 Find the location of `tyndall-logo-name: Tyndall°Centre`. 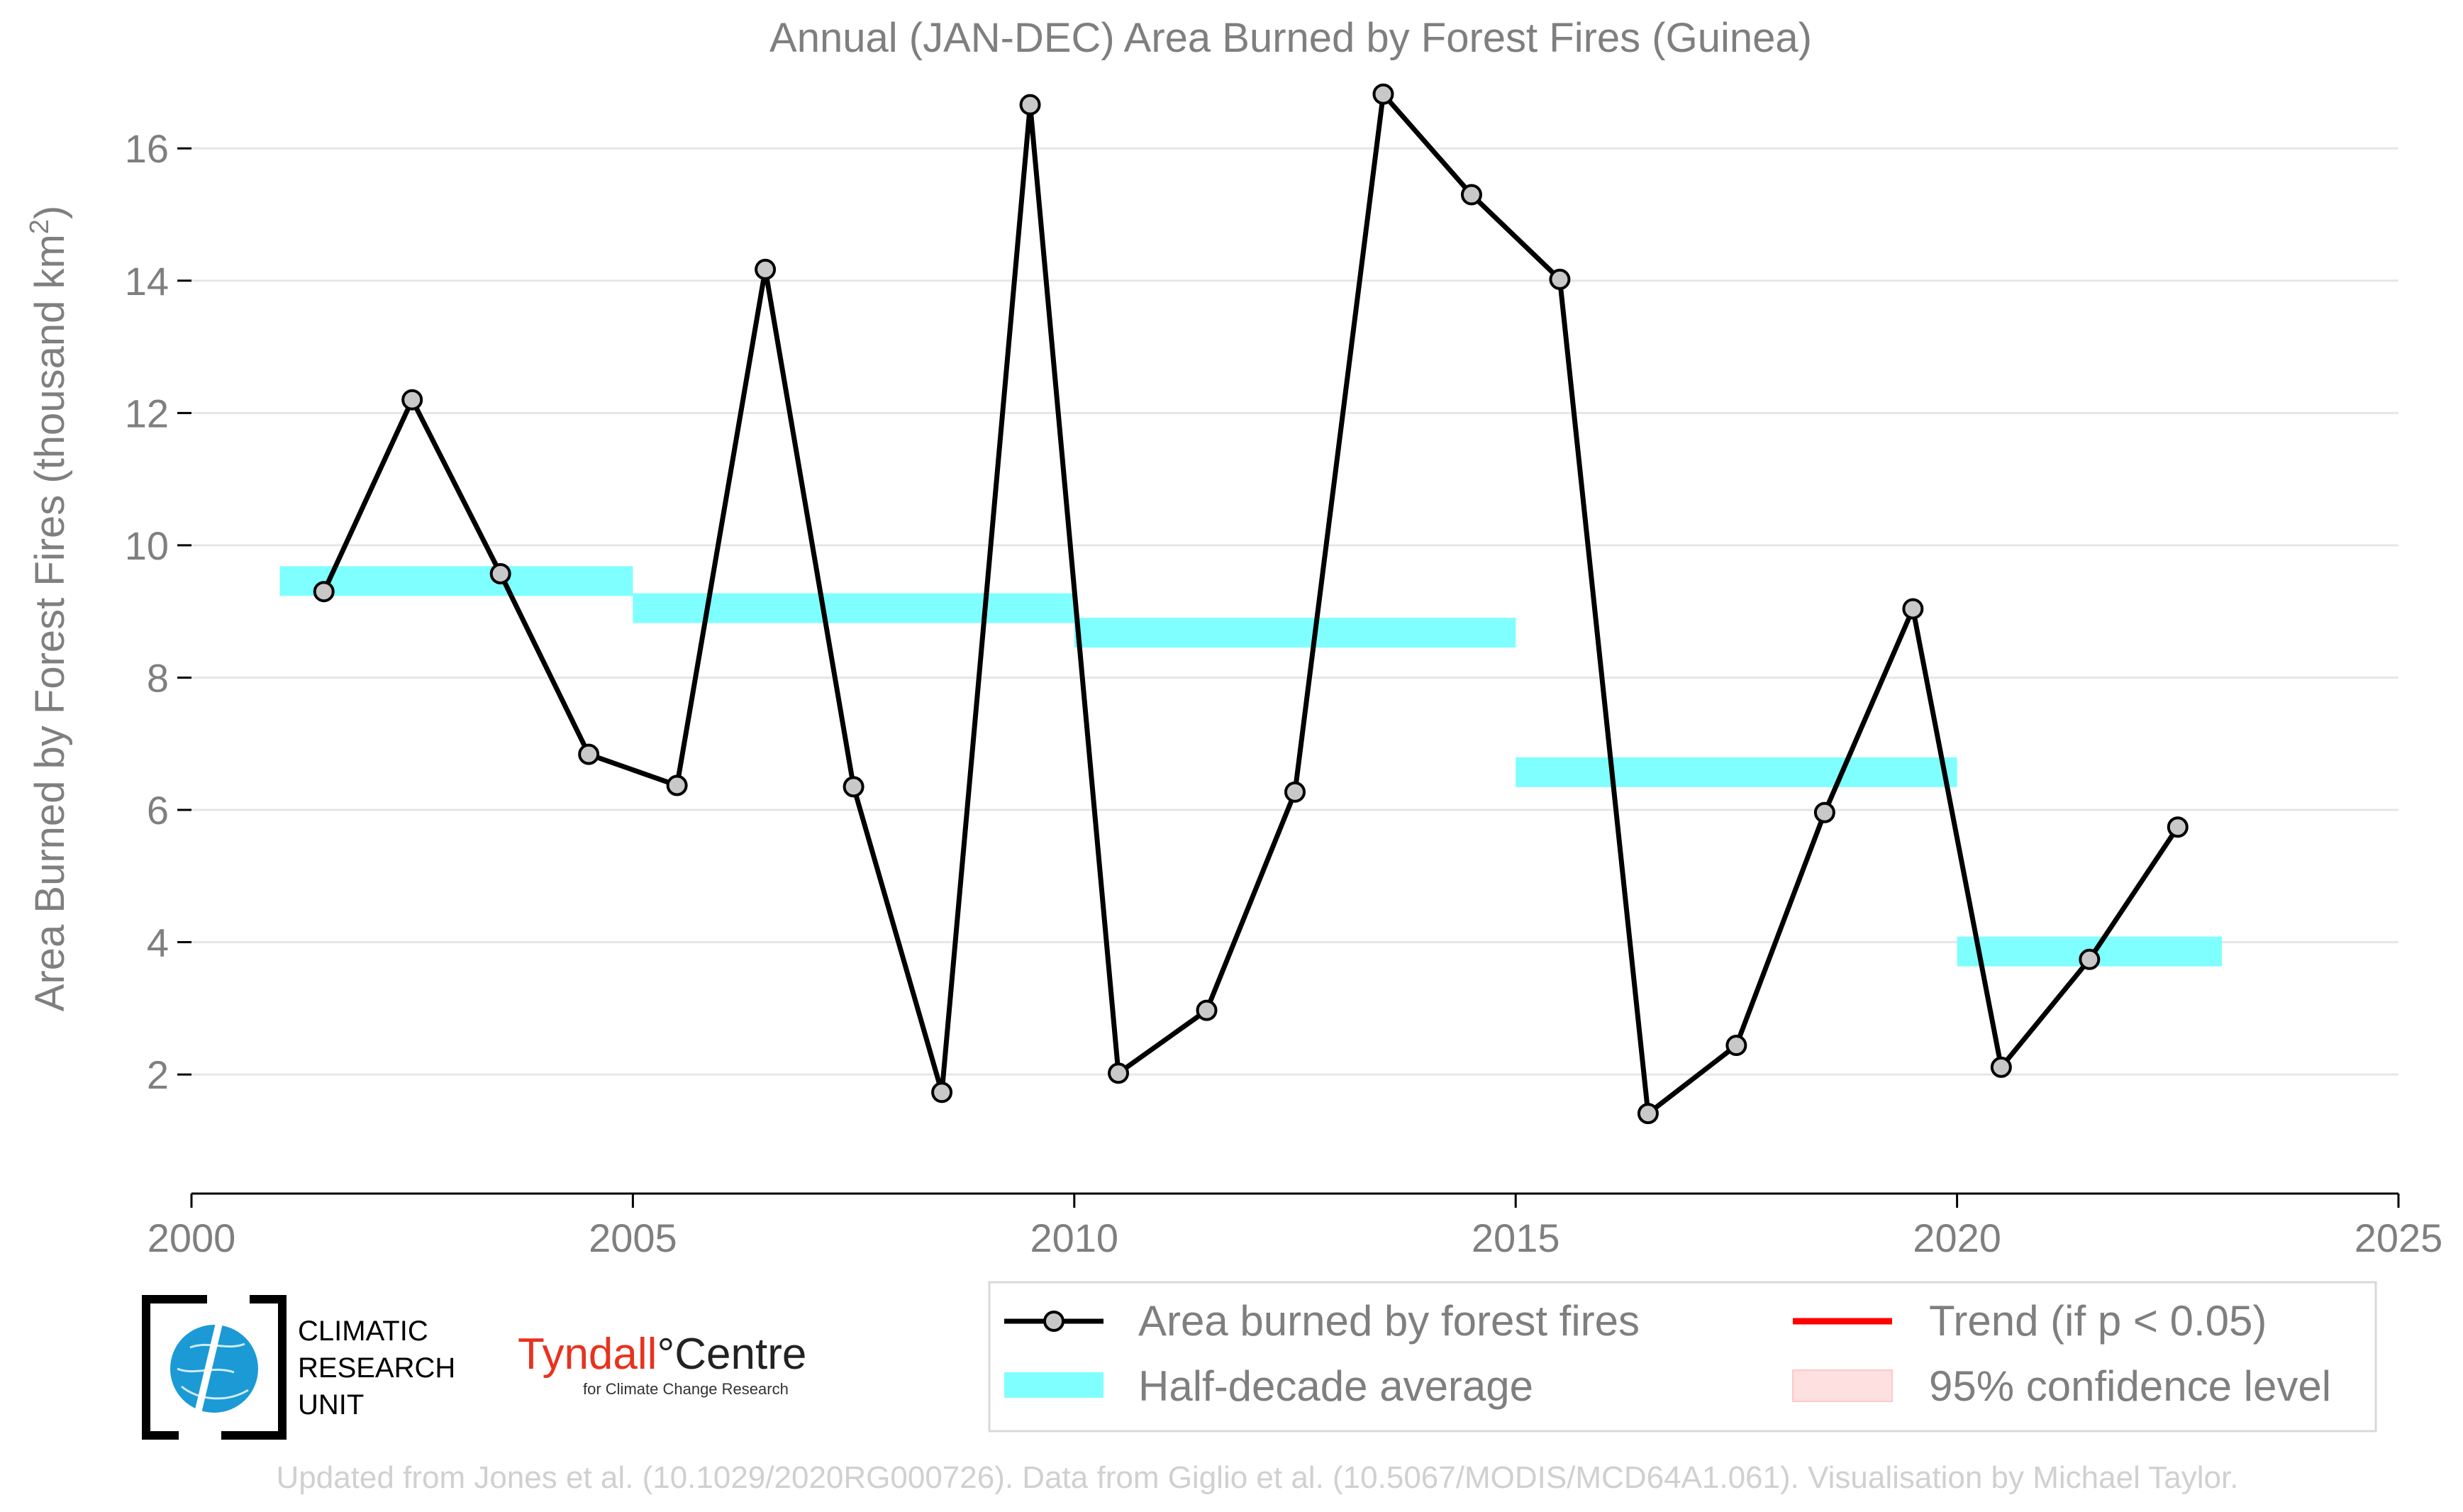

tyndall-logo-name: Tyndall°Centre is located at coordinates (662, 1354).